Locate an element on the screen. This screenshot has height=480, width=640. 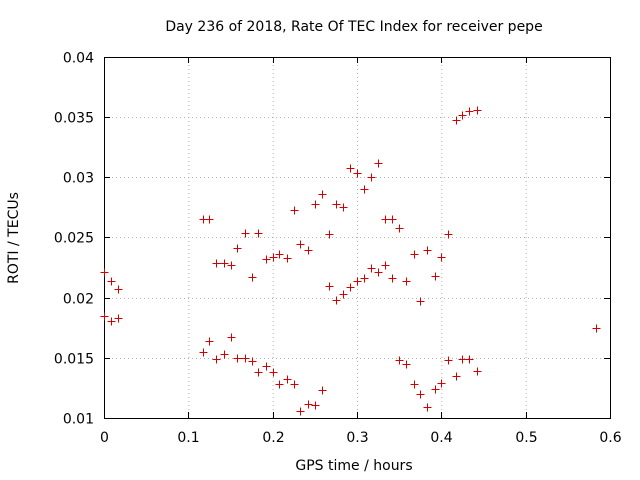
y-tick-label: 0.03 is located at coordinates (78, 179).